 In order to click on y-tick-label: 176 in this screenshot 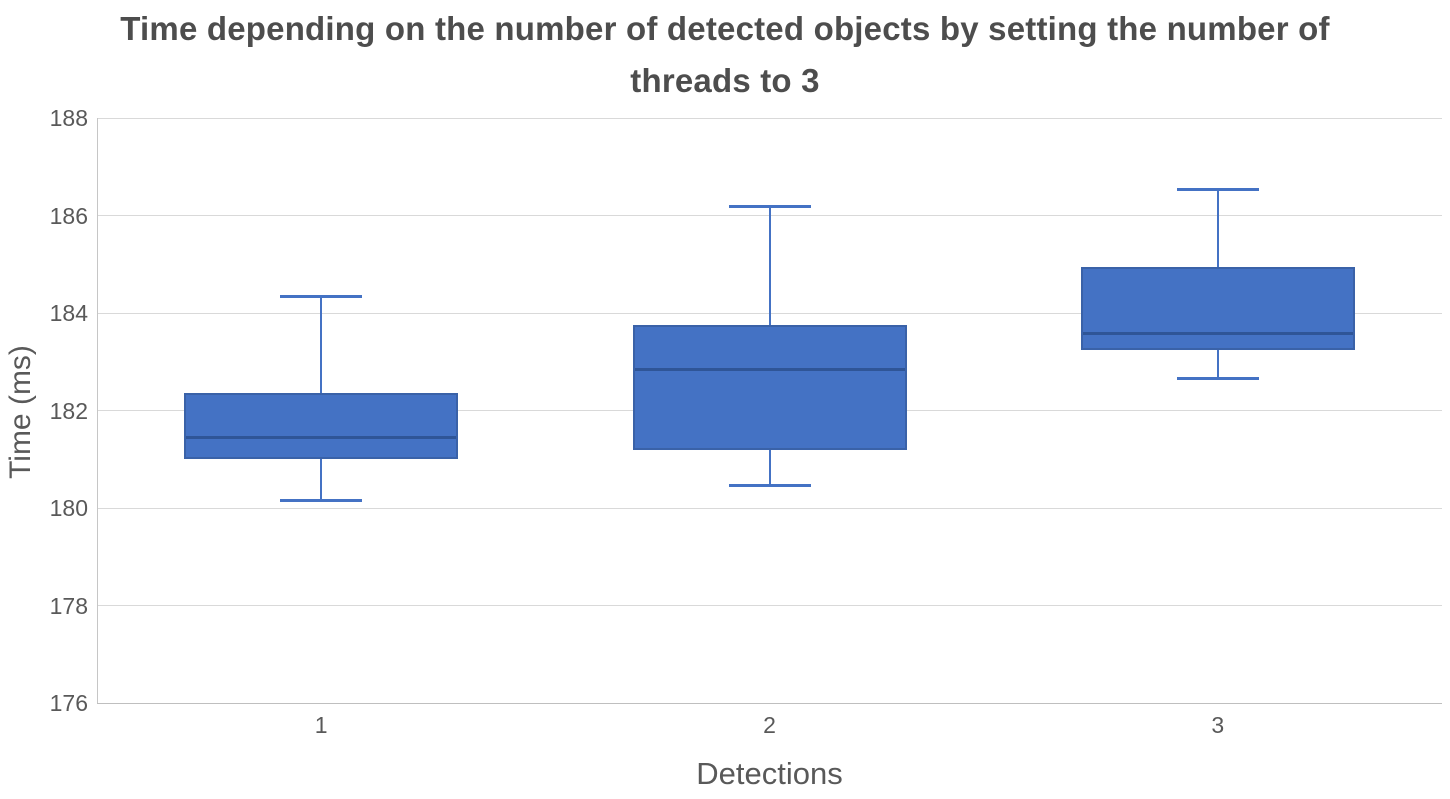, I will do `click(68, 703)`.